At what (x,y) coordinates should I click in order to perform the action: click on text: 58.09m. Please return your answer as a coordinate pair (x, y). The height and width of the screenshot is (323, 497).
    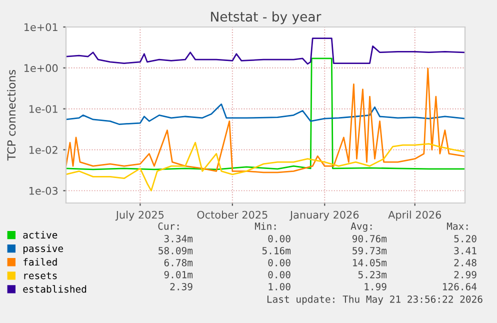
    Looking at the image, I should click on (175, 250).